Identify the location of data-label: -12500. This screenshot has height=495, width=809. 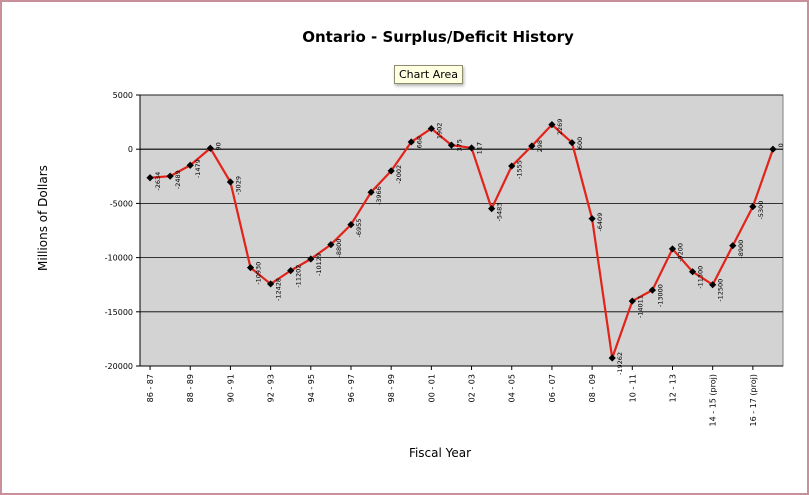
(721, 290).